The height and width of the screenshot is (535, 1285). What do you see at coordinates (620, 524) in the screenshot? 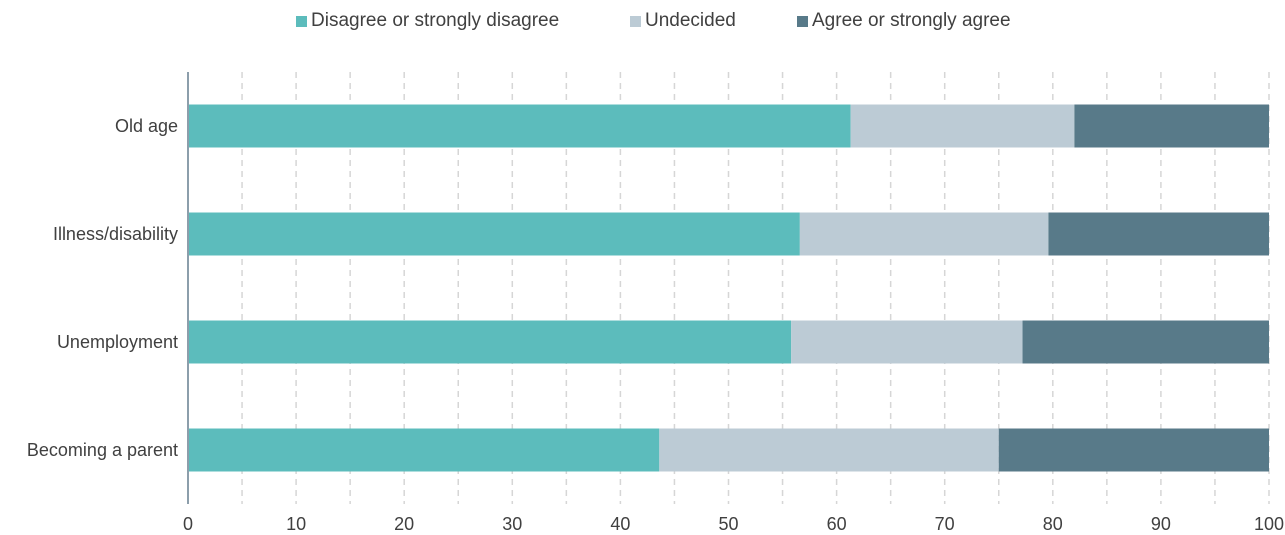
I see `x-tick-label: 40` at bounding box center [620, 524].